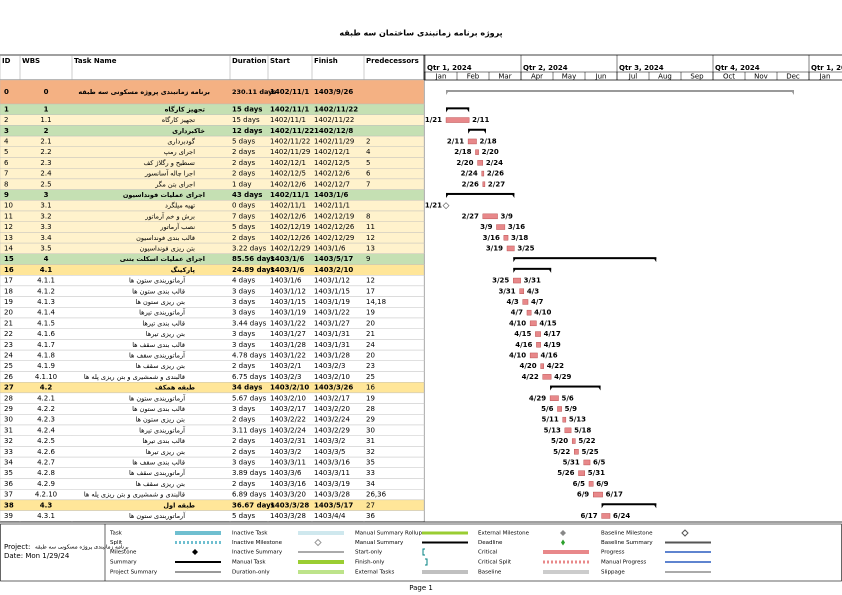 The image size is (842, 595). What do you see at coordinates (522, 334) in the screenshot?
I see `bar-start-label: 4/15` at bounding box center [522, 334].